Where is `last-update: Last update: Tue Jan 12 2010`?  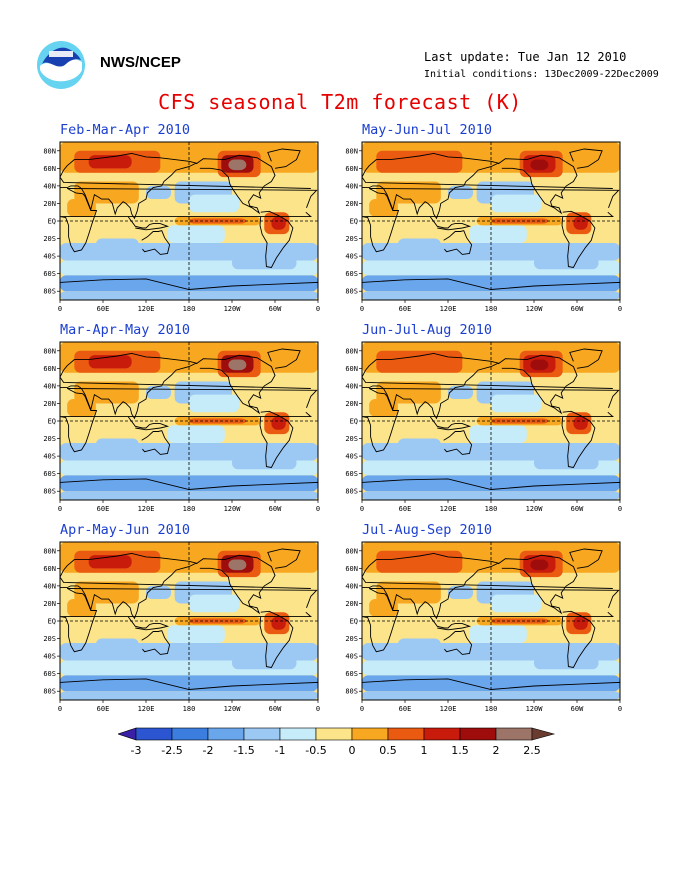 last-update: Last update: Tue Jan 12 2010 is located at coordinates (525, 57).